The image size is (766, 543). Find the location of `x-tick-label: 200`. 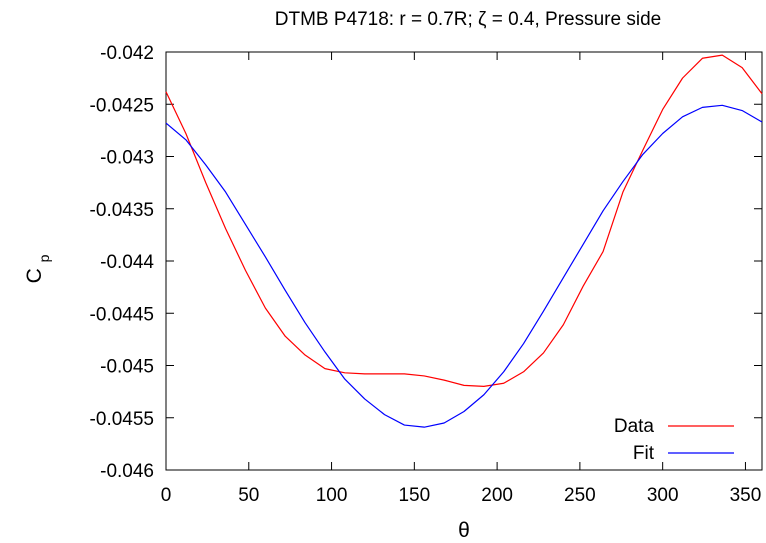

x-tick-label: 200 is located at coordinates (497, 495).